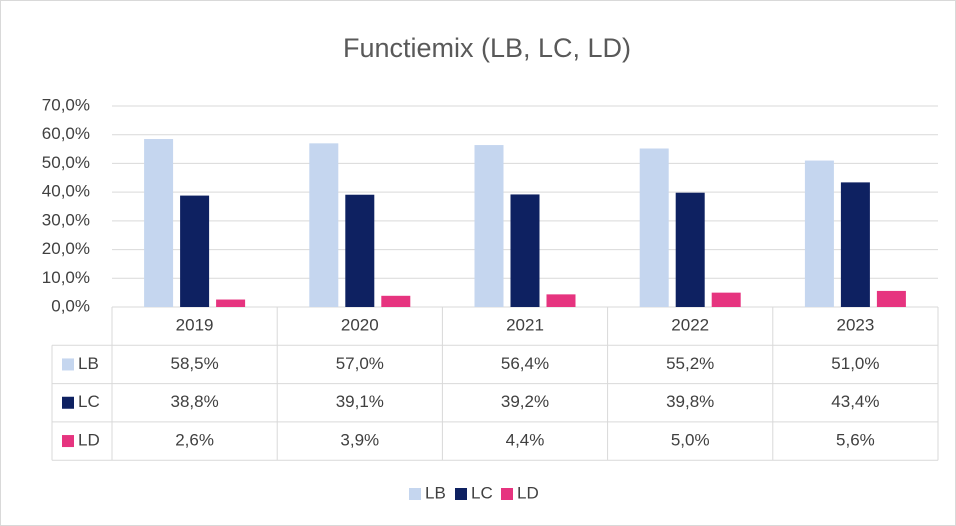  What do you see at coordinates (525, 363) in the screenshot?
I see `data-label: 56,4%` at bounding box center [525, 363].